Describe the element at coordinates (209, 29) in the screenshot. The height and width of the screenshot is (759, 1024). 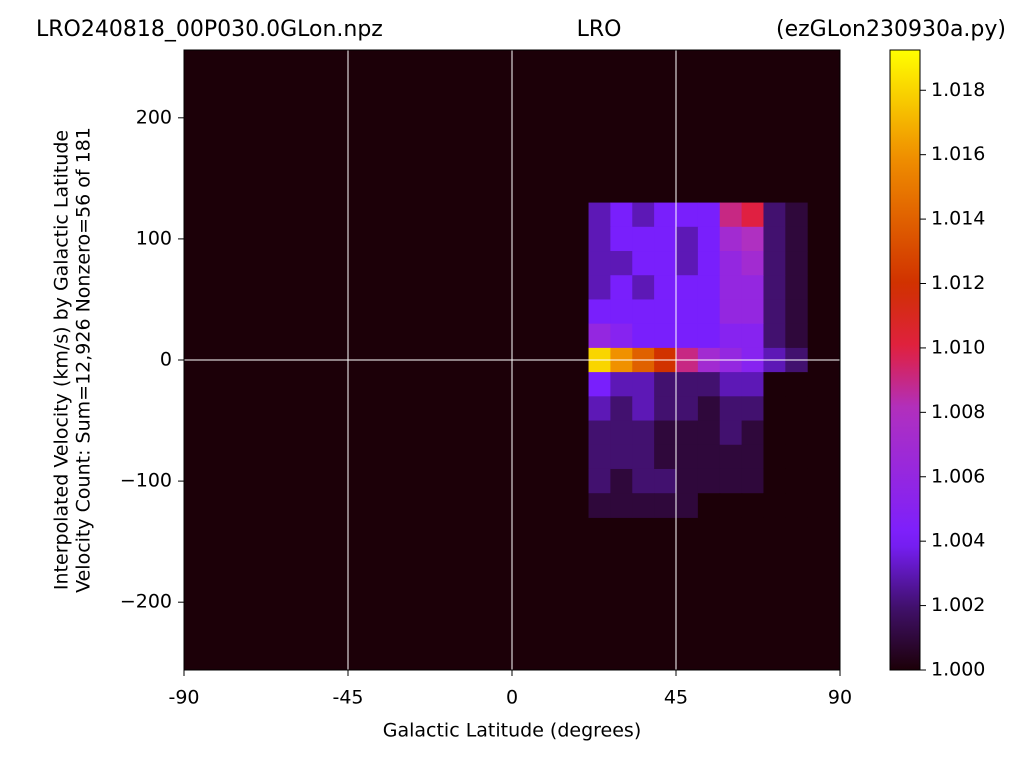
I see `title-left: LRO240818_00P030.0GLon.npz` at that location.